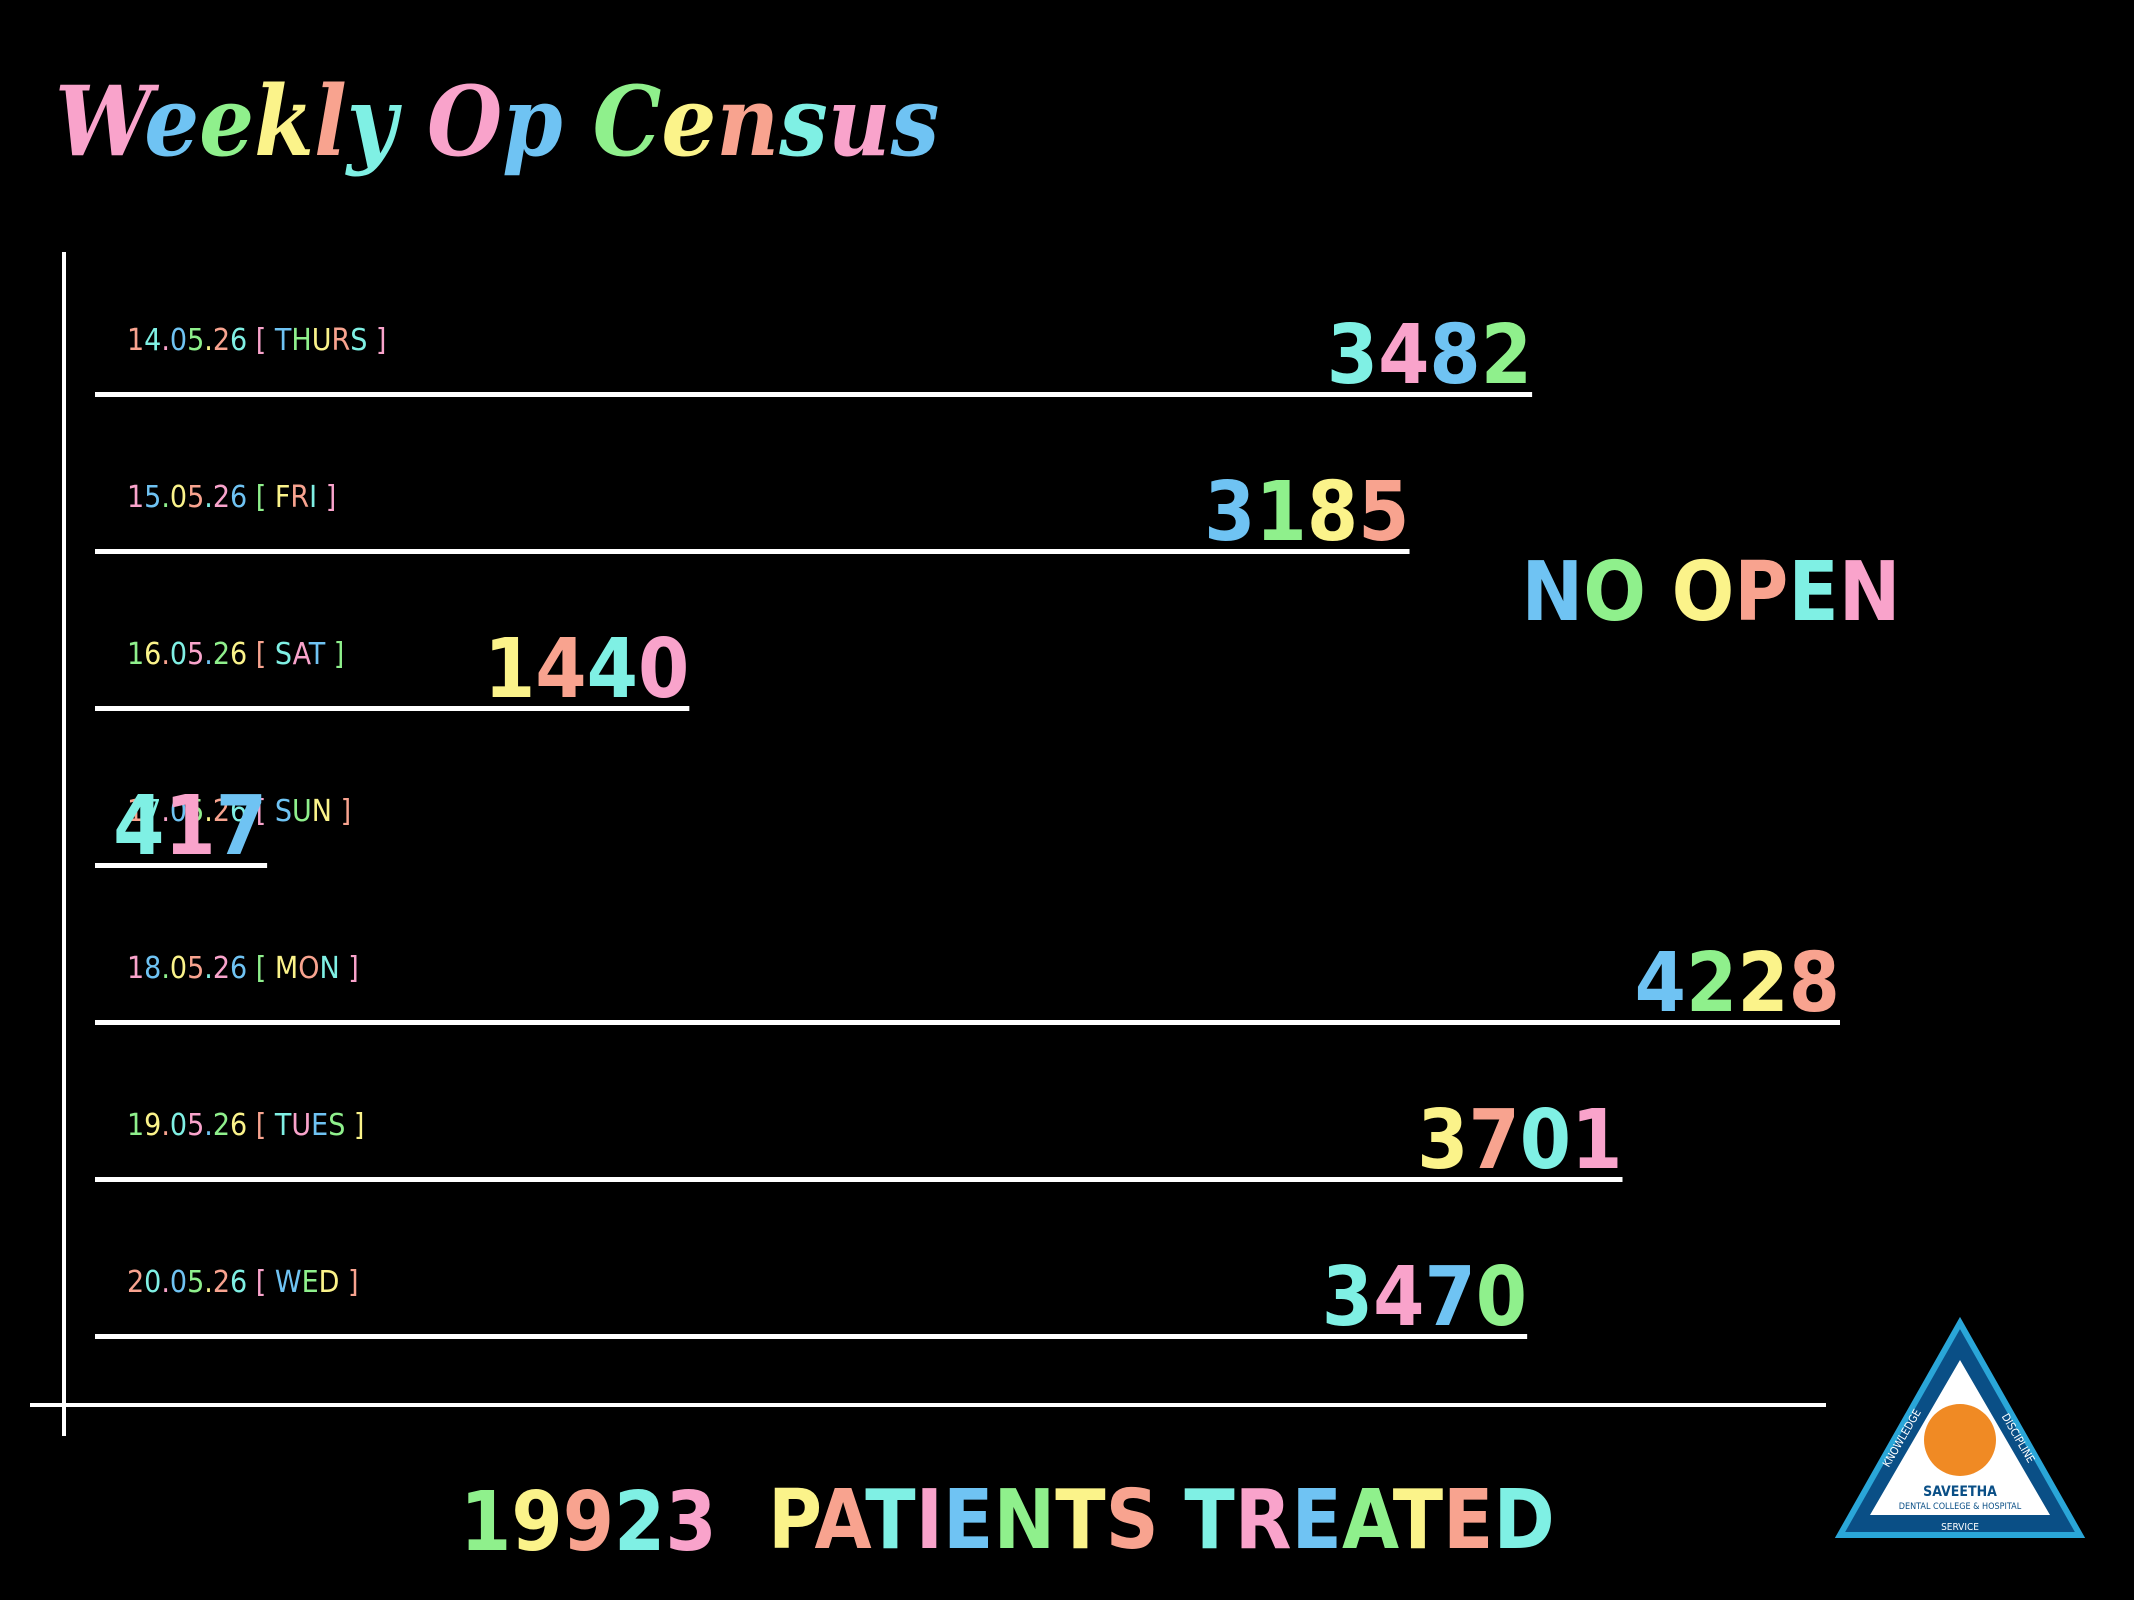  Describe the element at coordinates (1424, 1297) in the screenshot. I see `value-label: 3470` at that location.